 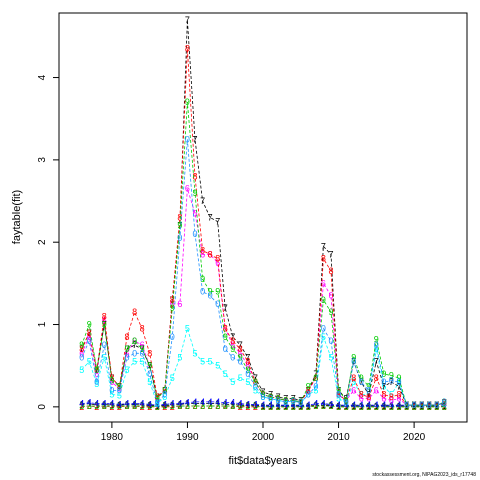 I want to click on point-9-1989: 9, so click(x=179, y=226).